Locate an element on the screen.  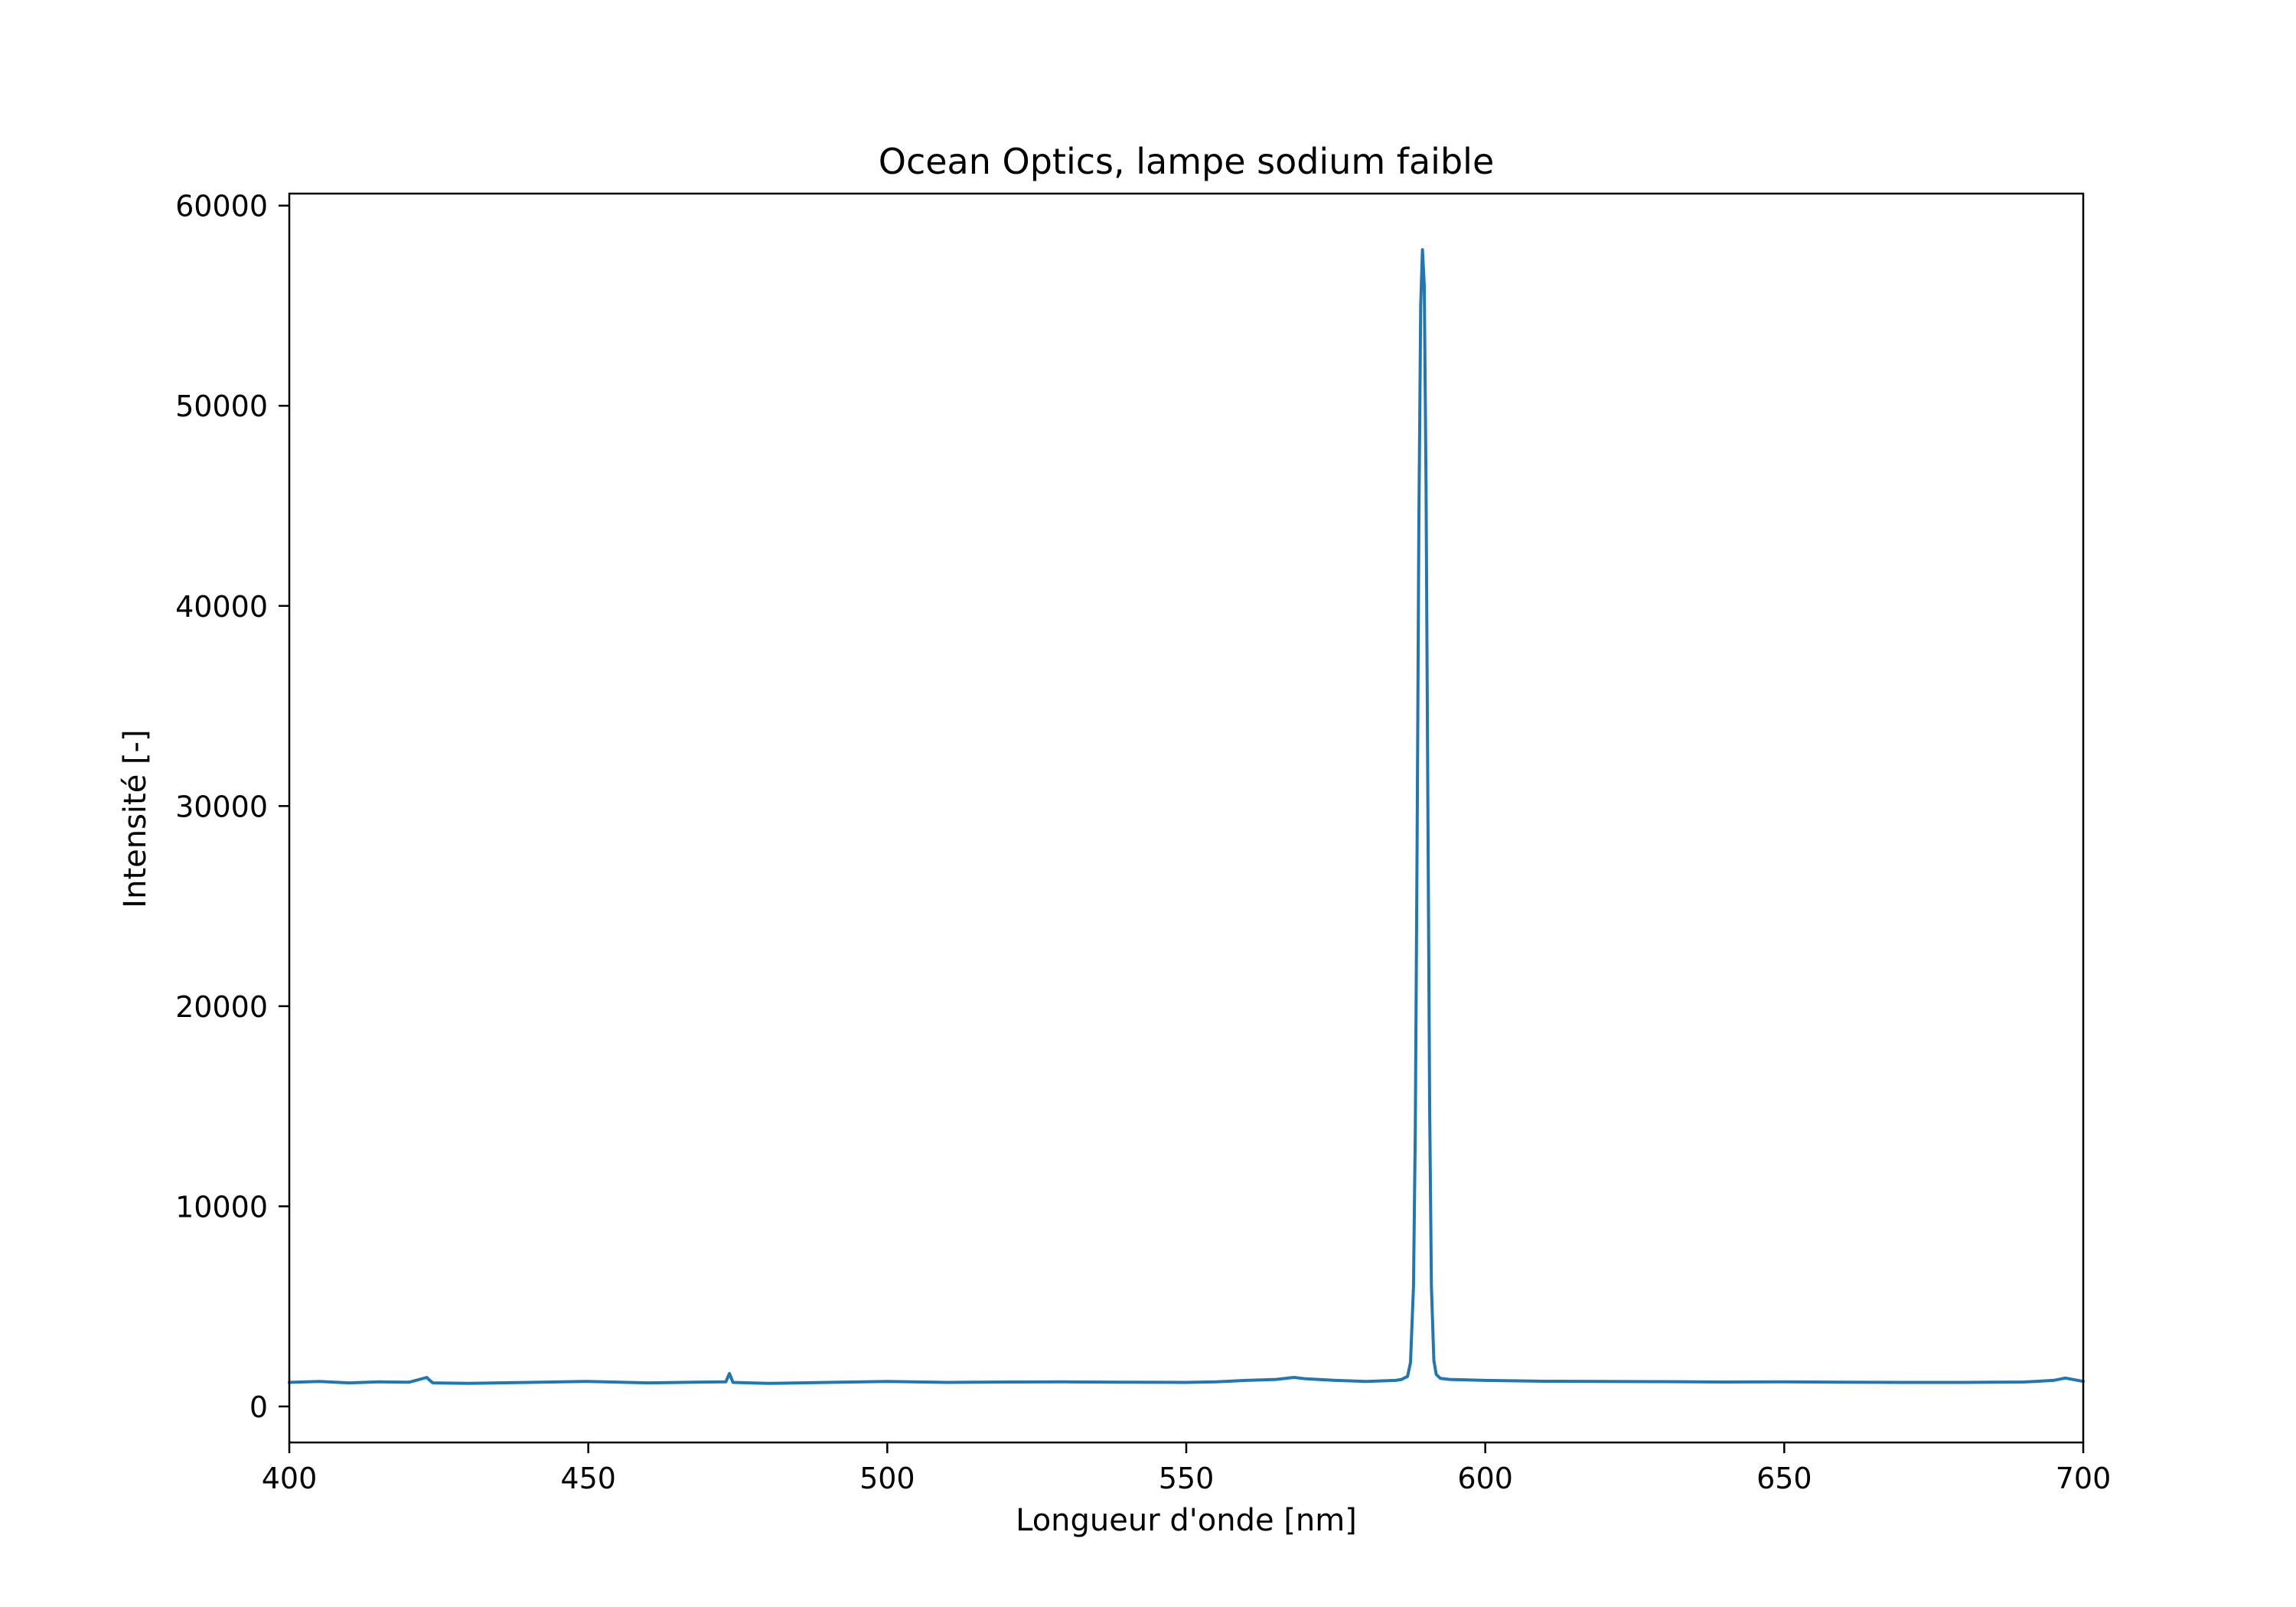
y-tick-label: 60000 is located at coordinates (221, 206).